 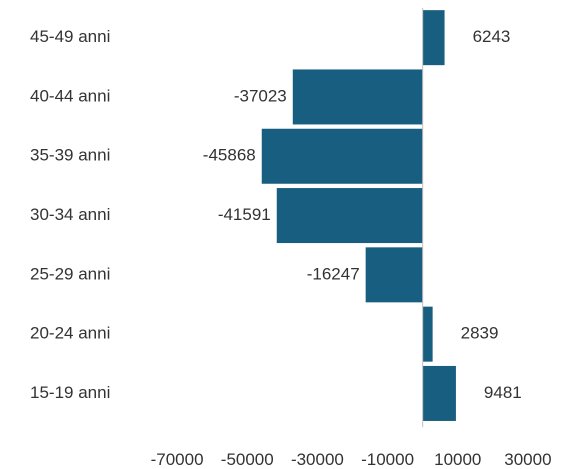 What do you see at coordinates (387, 459) in the screenshot?
I see `x-tick-label: -10000` at bounding box center [387, 459].